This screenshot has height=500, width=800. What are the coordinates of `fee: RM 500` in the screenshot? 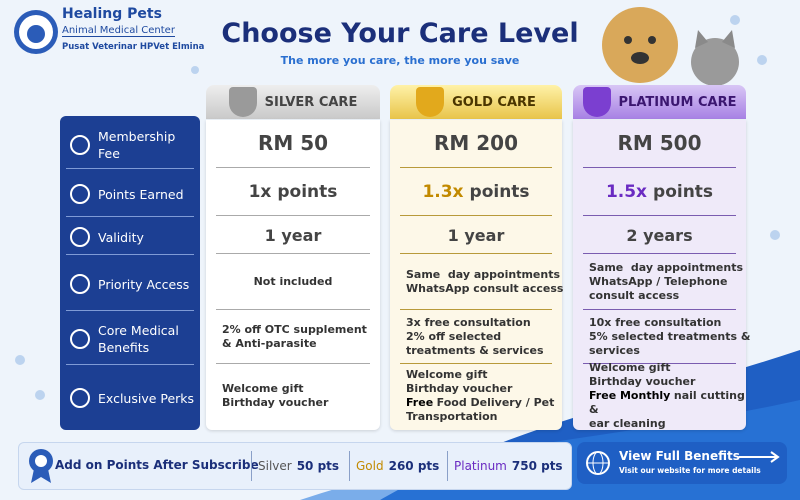 It's located at (659, 143).